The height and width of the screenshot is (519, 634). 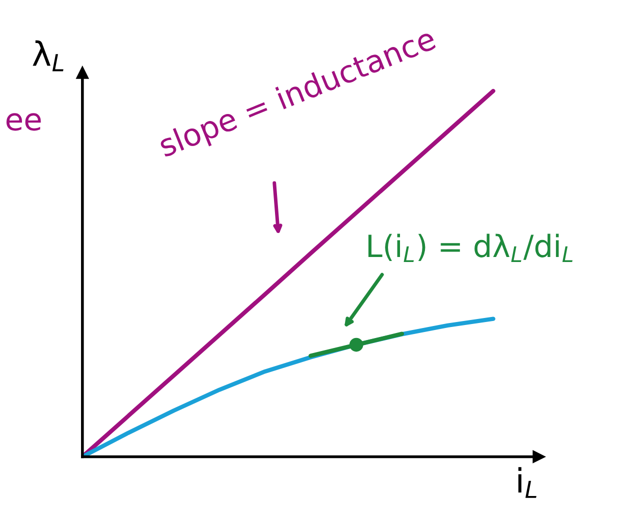 I want to click on y-axis-title: λ$_{L}$, so click(x=48, y=56).